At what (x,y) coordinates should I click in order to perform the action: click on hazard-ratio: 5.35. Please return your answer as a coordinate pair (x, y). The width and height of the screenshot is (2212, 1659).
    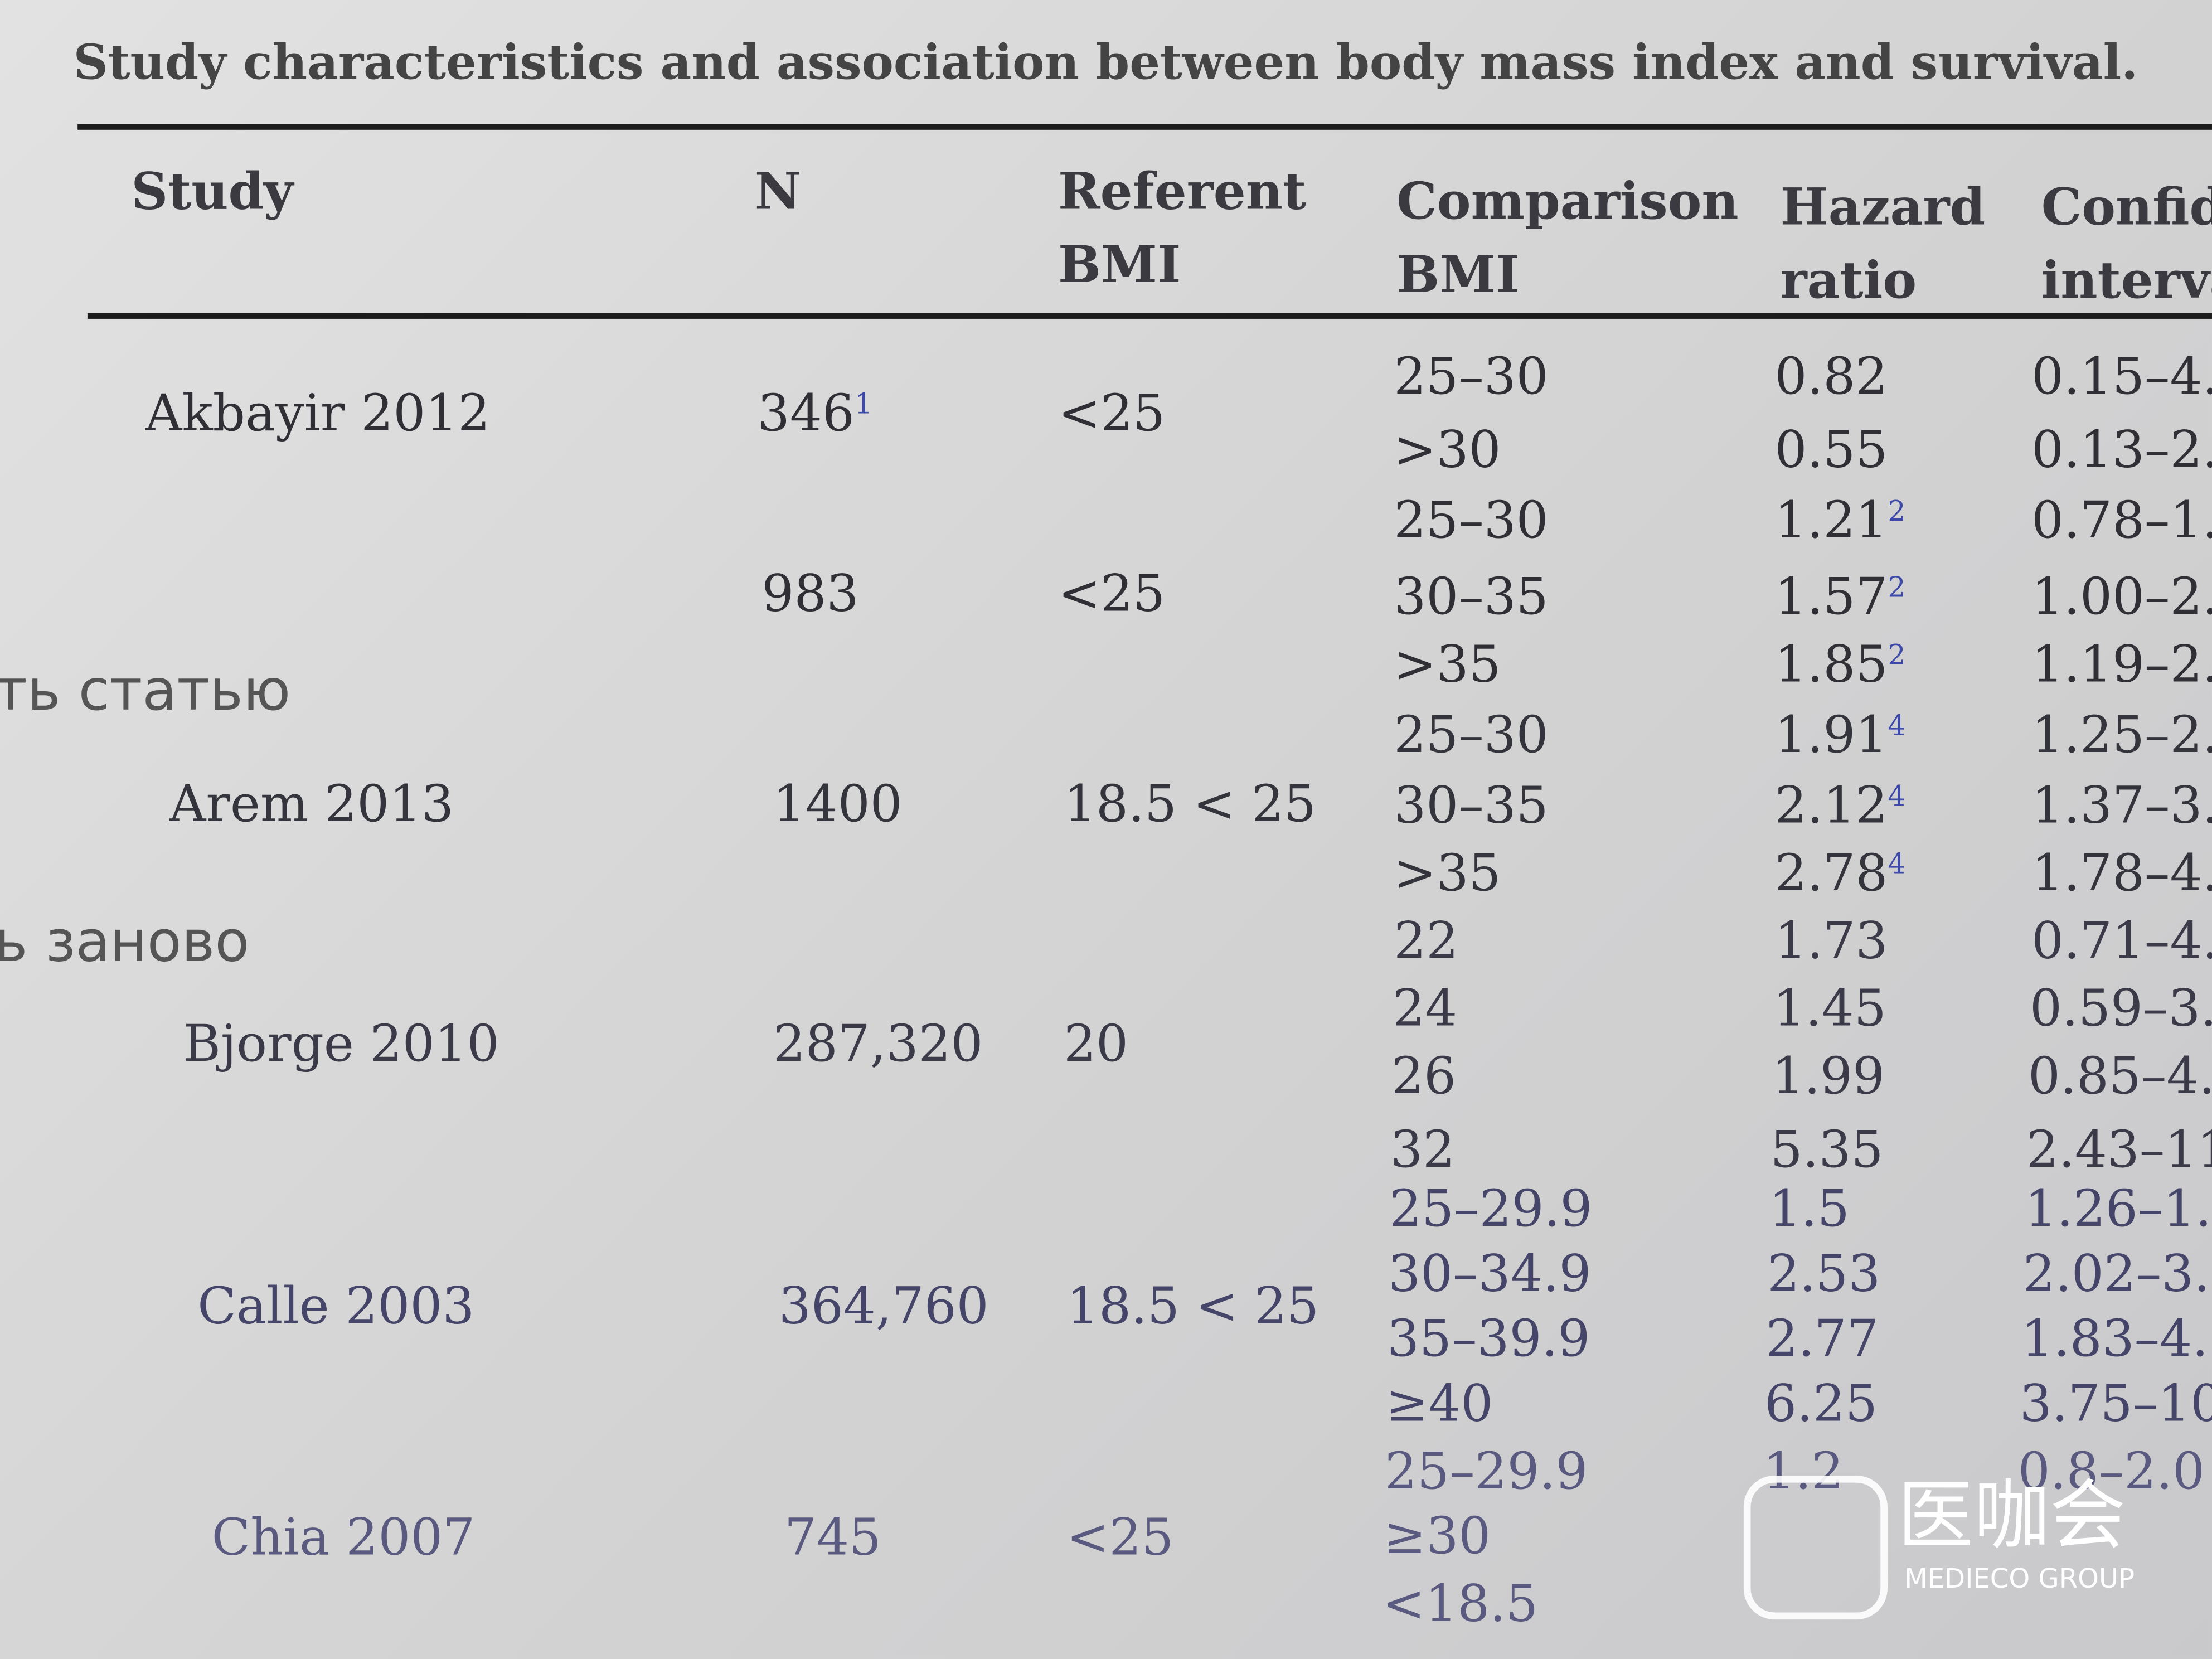
    Looking at the image, I should click on (1827, 1150).